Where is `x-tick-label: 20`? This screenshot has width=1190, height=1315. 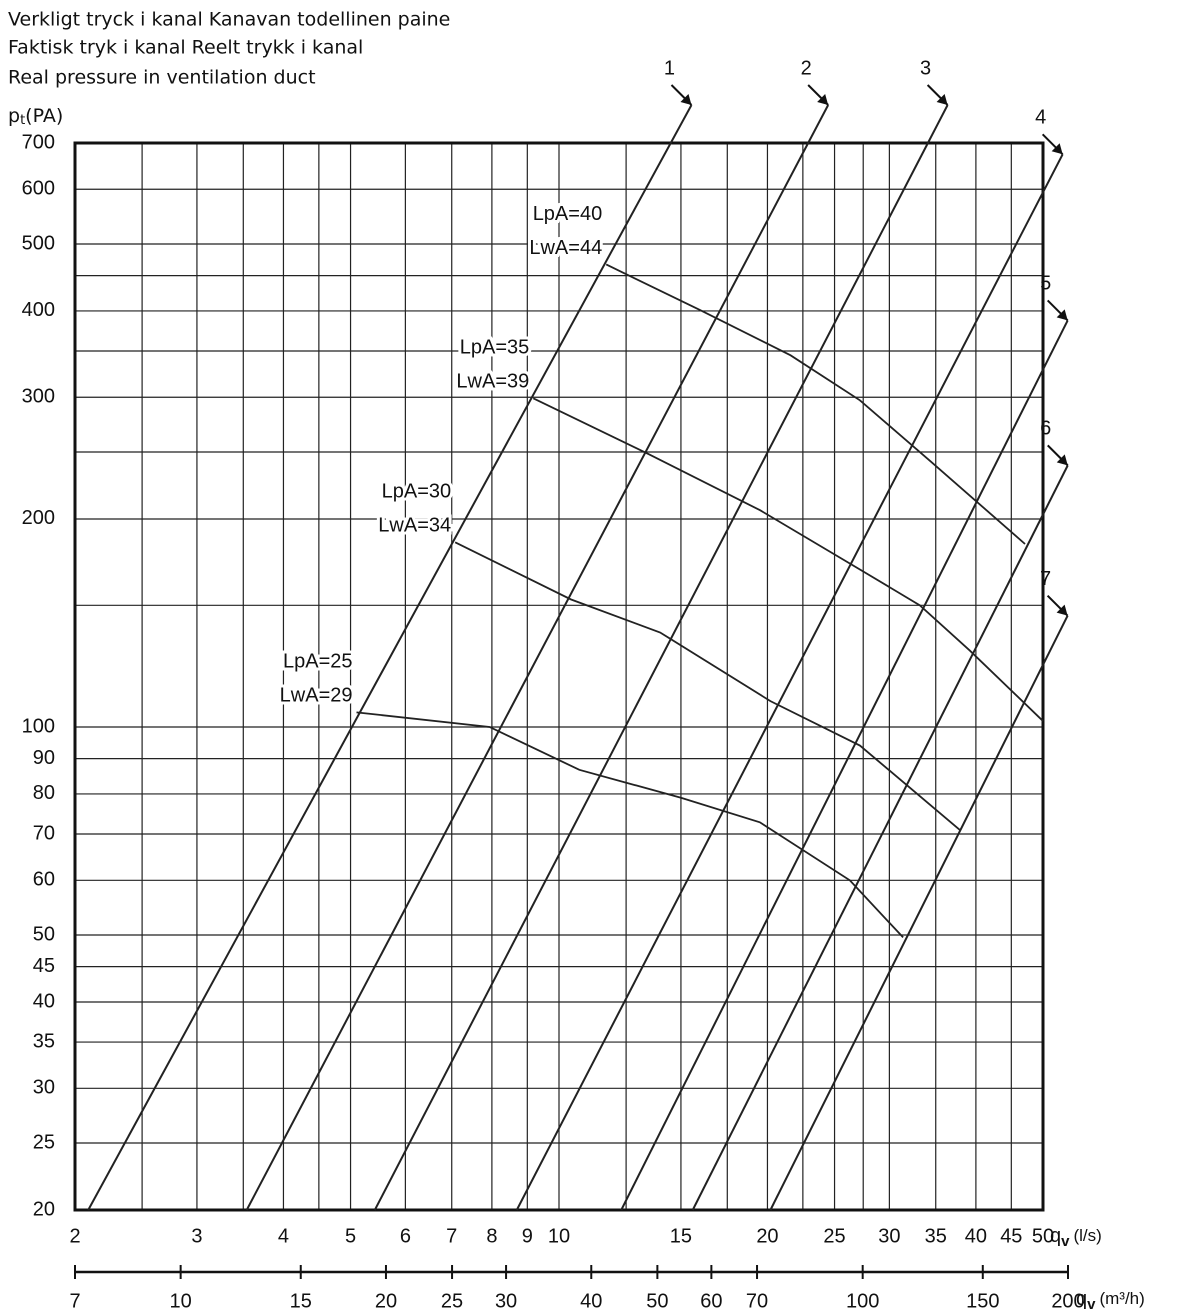
x-tick-label: 20 is located at coordinates (767, 1236).